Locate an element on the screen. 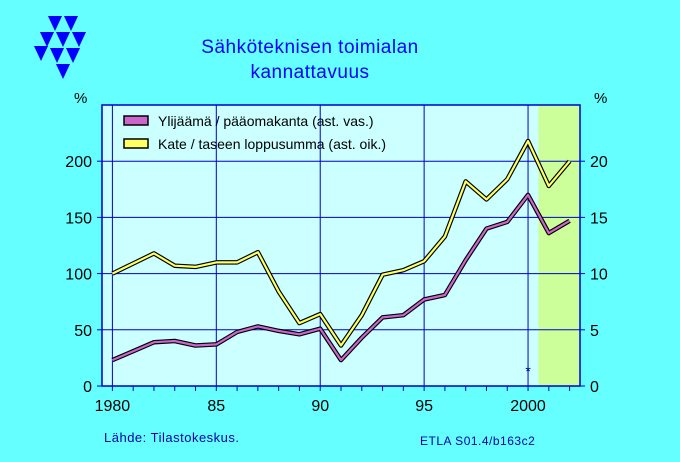 The width and height of the screenshot is (680, 462). etla-logo is located at coordinates (60, 47).